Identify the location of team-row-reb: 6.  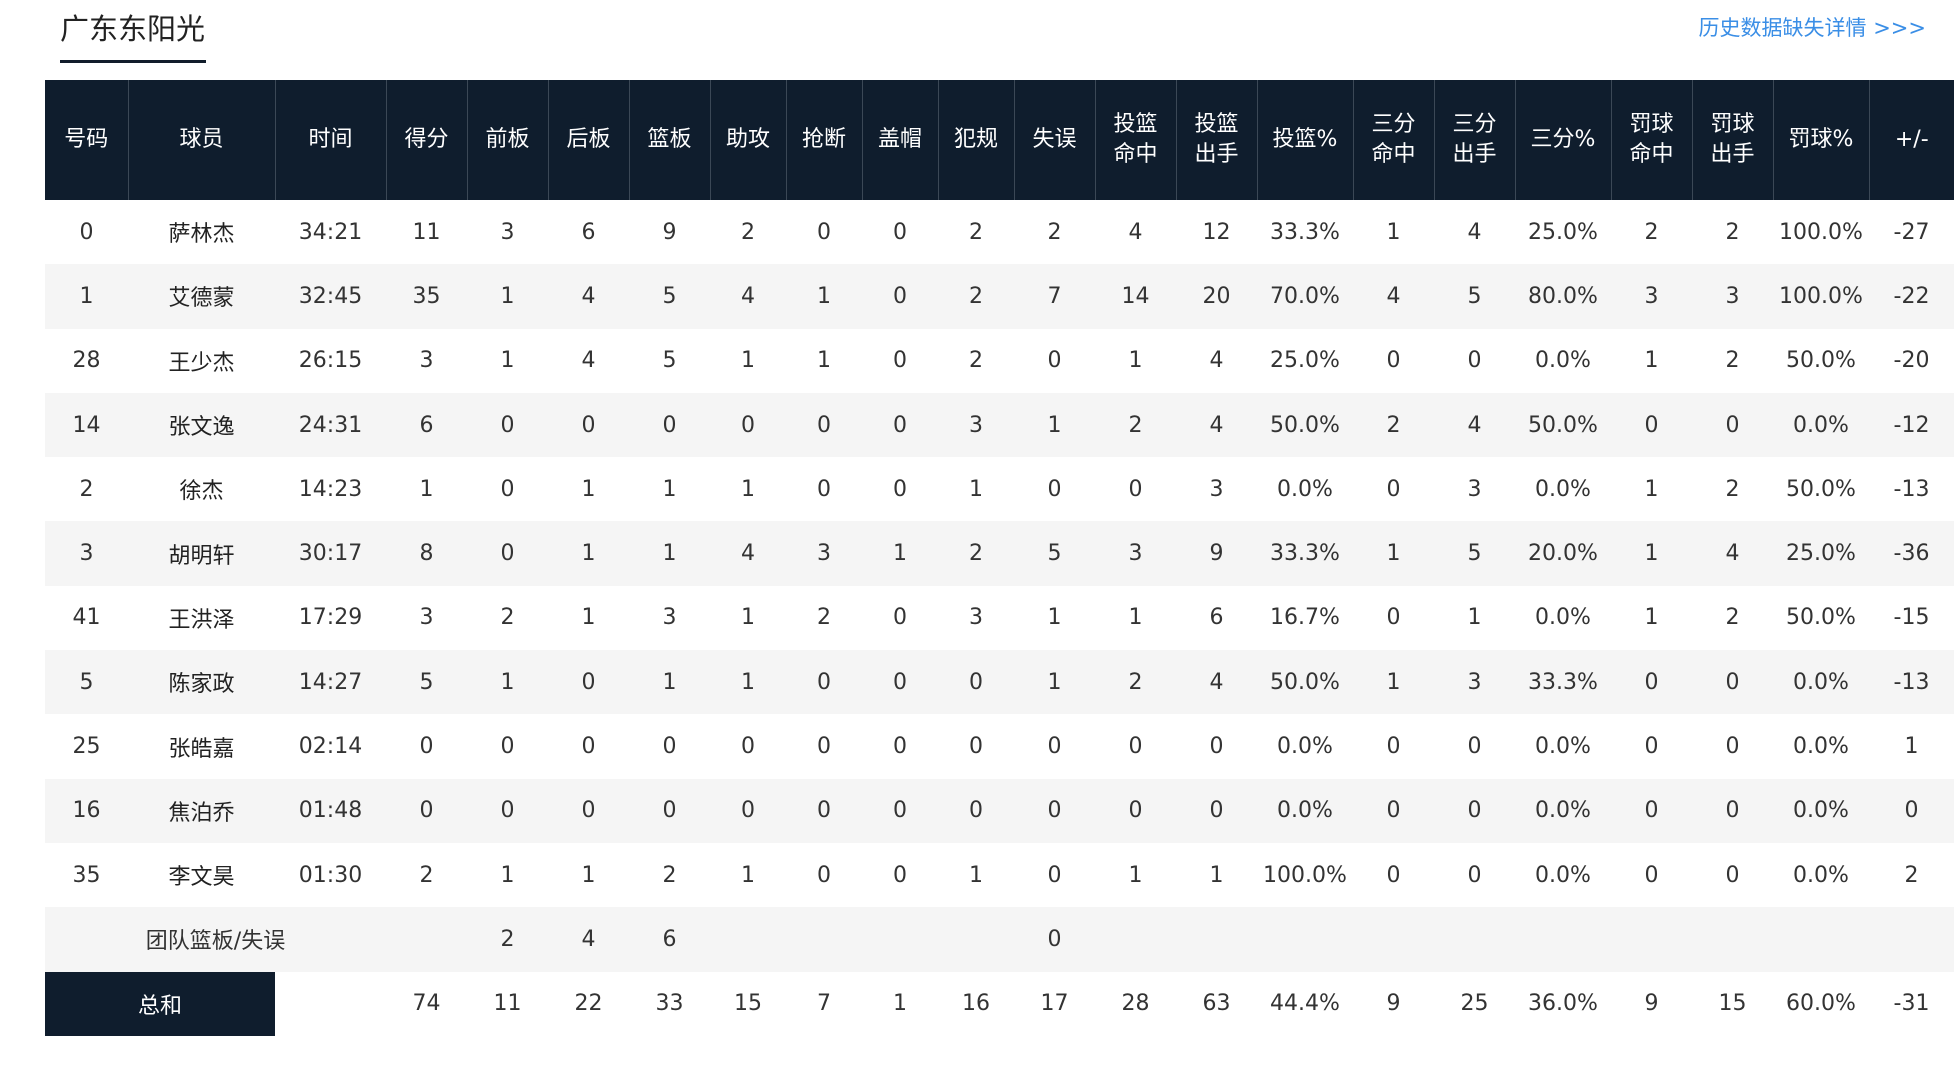
(669, 939).